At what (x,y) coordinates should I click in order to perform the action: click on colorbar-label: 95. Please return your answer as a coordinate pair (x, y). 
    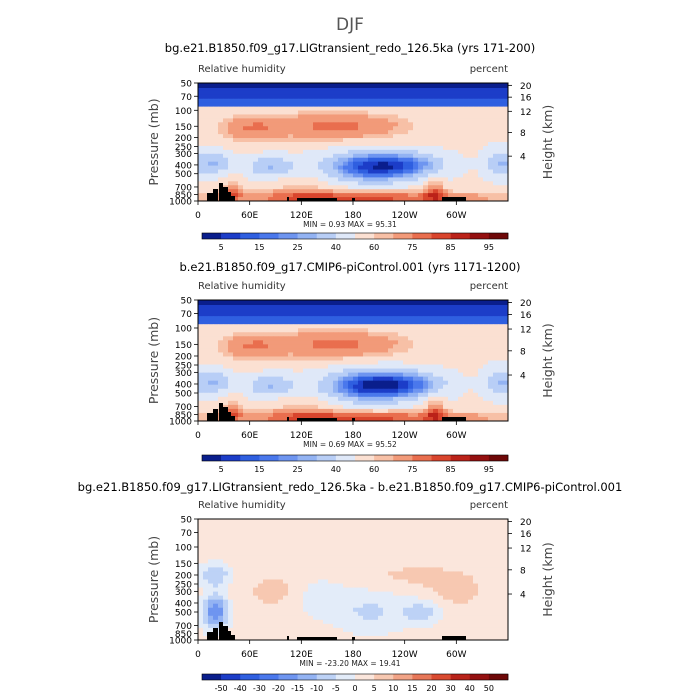
    Looking at the image, I should click on (489, 247).